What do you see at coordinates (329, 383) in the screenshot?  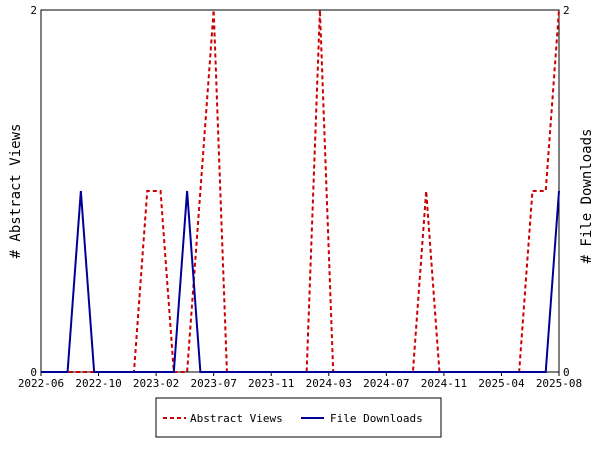 I see `x-tick-label: 2024-03` at bounding box center [329, 383].